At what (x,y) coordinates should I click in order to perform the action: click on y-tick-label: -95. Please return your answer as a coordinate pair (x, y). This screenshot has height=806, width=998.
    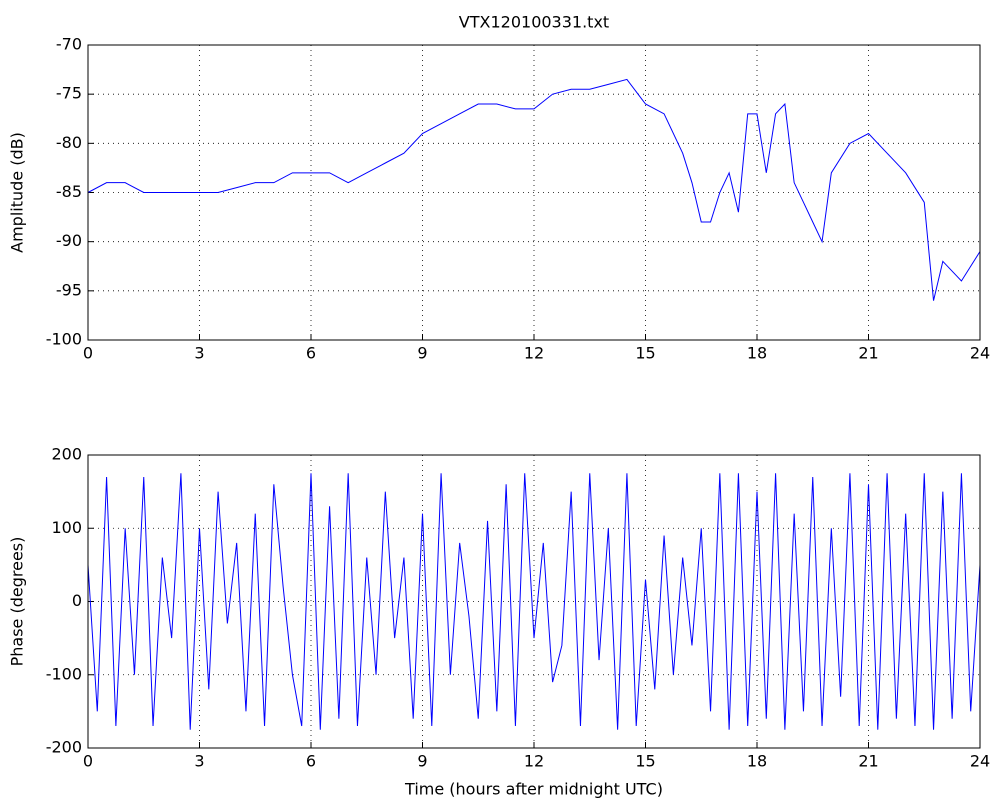
    Looking at the image, I should click on (69, 289).